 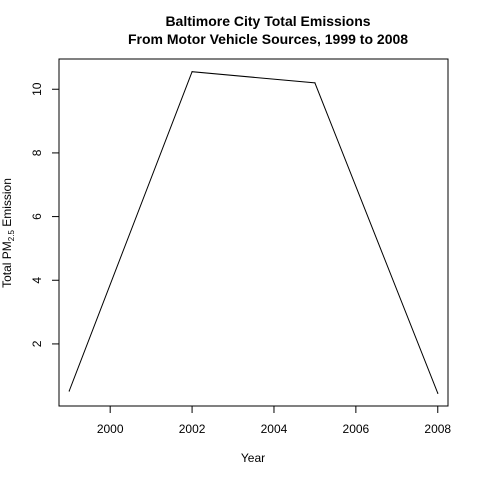 I want to click on x-tick-label-2002: 2002, so click(x=192, y=429).